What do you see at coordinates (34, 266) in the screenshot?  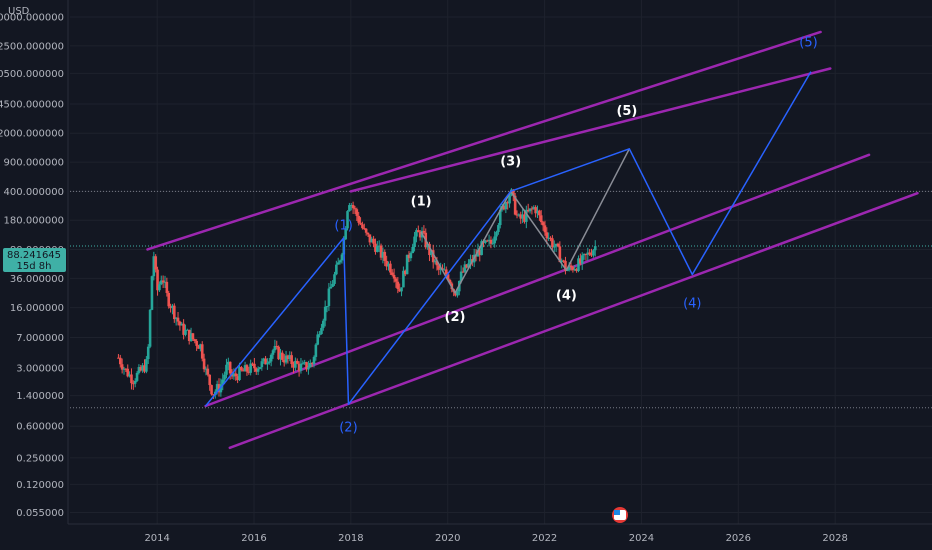 I see `price-tag-countdown: 15d 8h` at bounding box center [34, 266].